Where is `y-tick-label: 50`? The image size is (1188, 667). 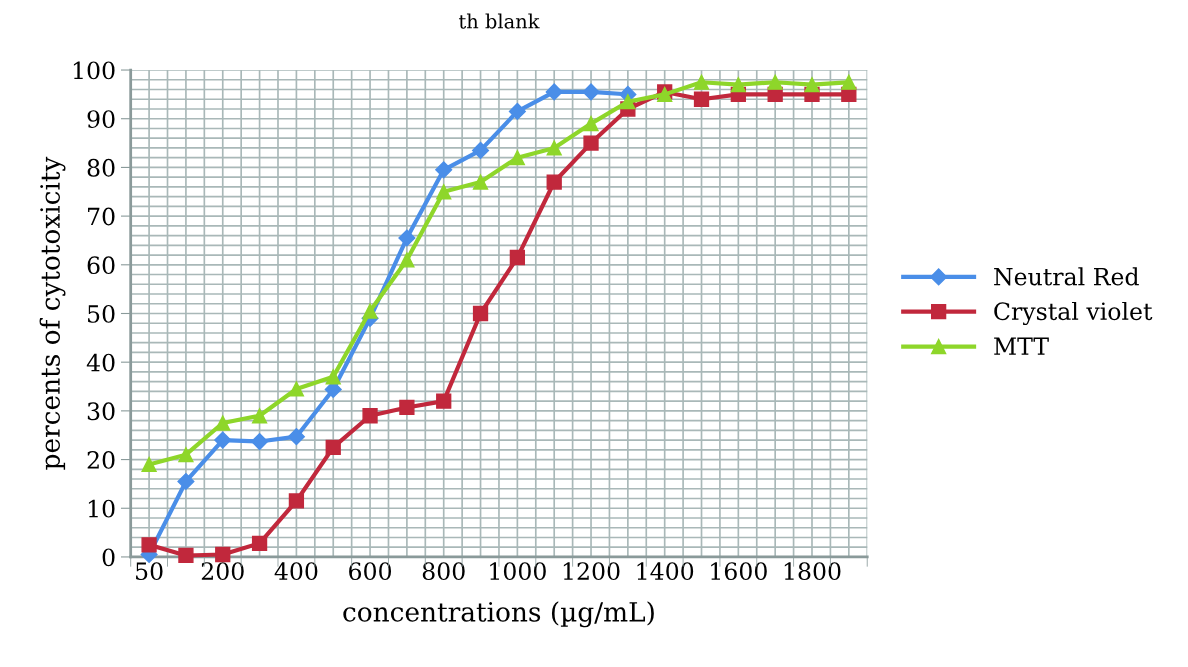 y-tick-label: 50 is located at coordinates (101, 313).